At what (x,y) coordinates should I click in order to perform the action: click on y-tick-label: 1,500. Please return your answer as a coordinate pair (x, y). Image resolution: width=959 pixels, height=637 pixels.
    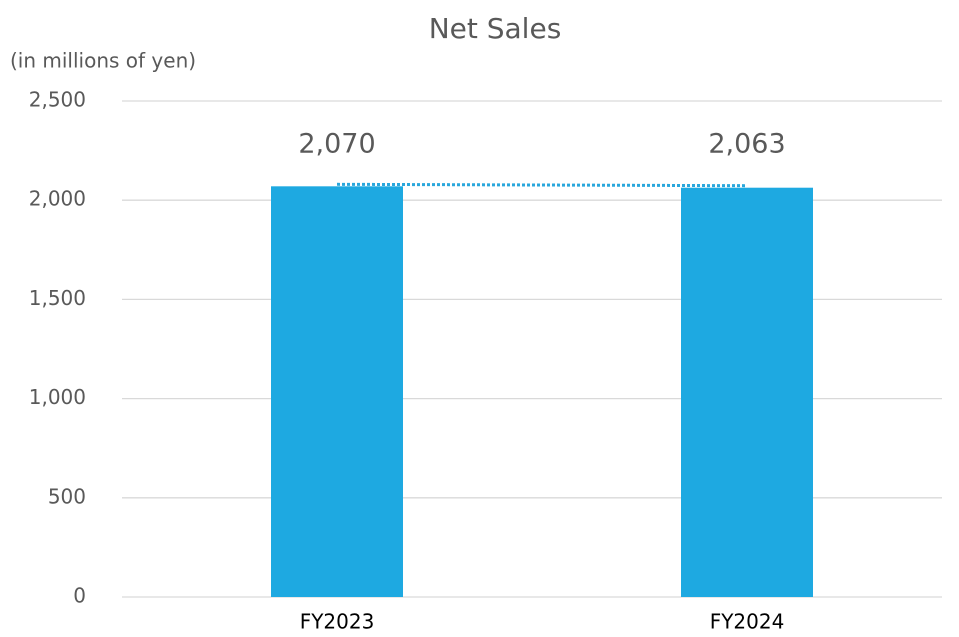
    Looking at the image, I should click on (57, 298).